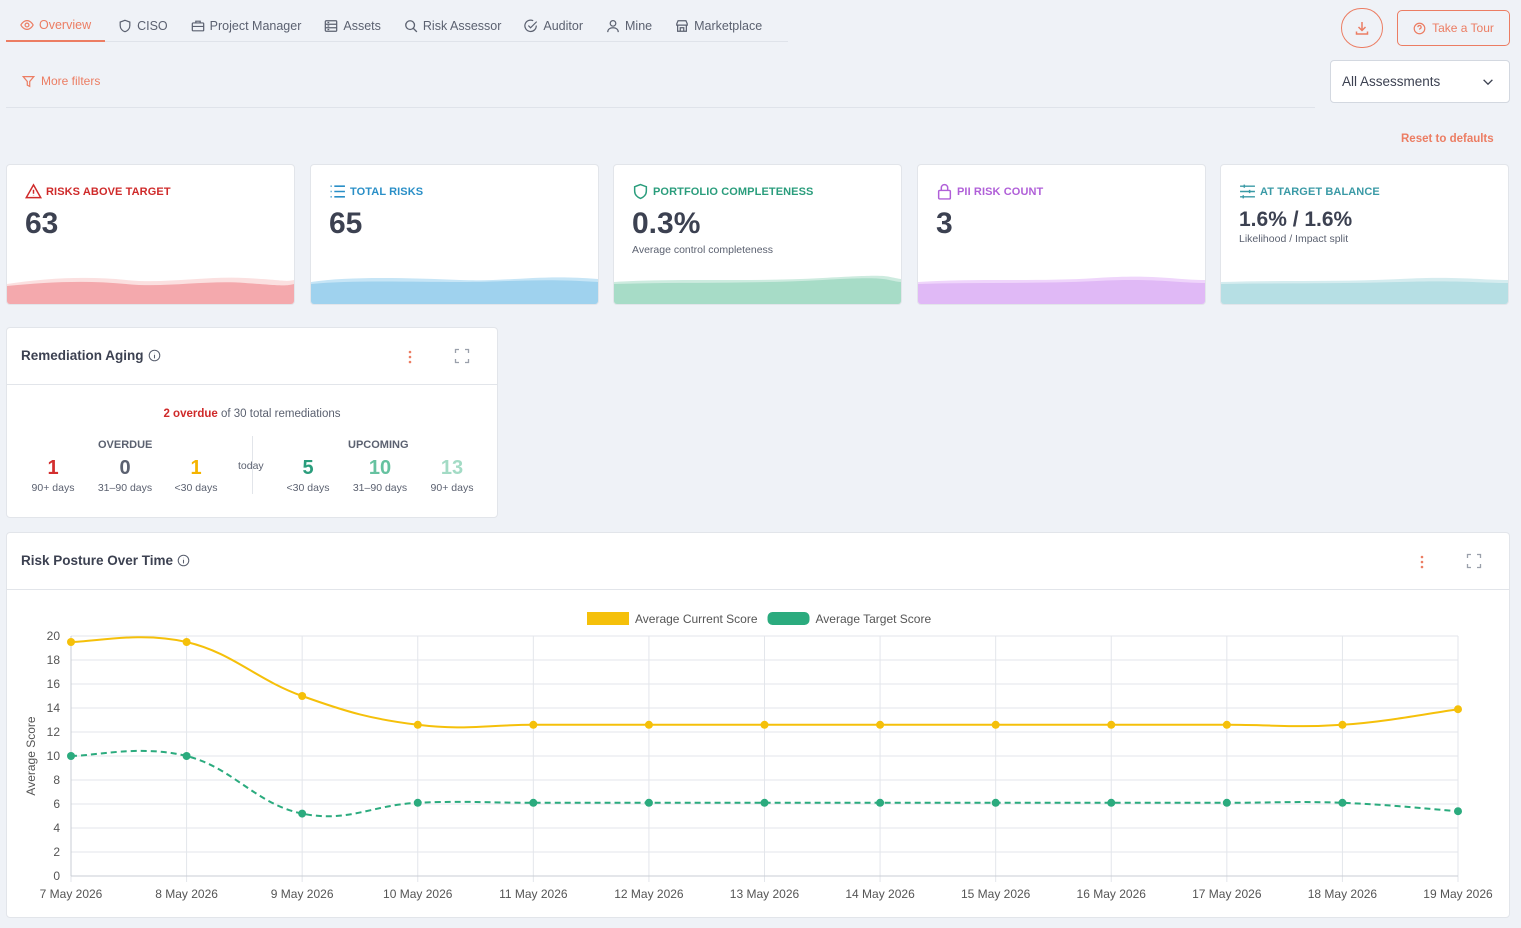  What do you see at coordinates (880, 894) in the screenshot?
I see `x-tick-label: 14 May 2026` at bounding box center [880, 894].